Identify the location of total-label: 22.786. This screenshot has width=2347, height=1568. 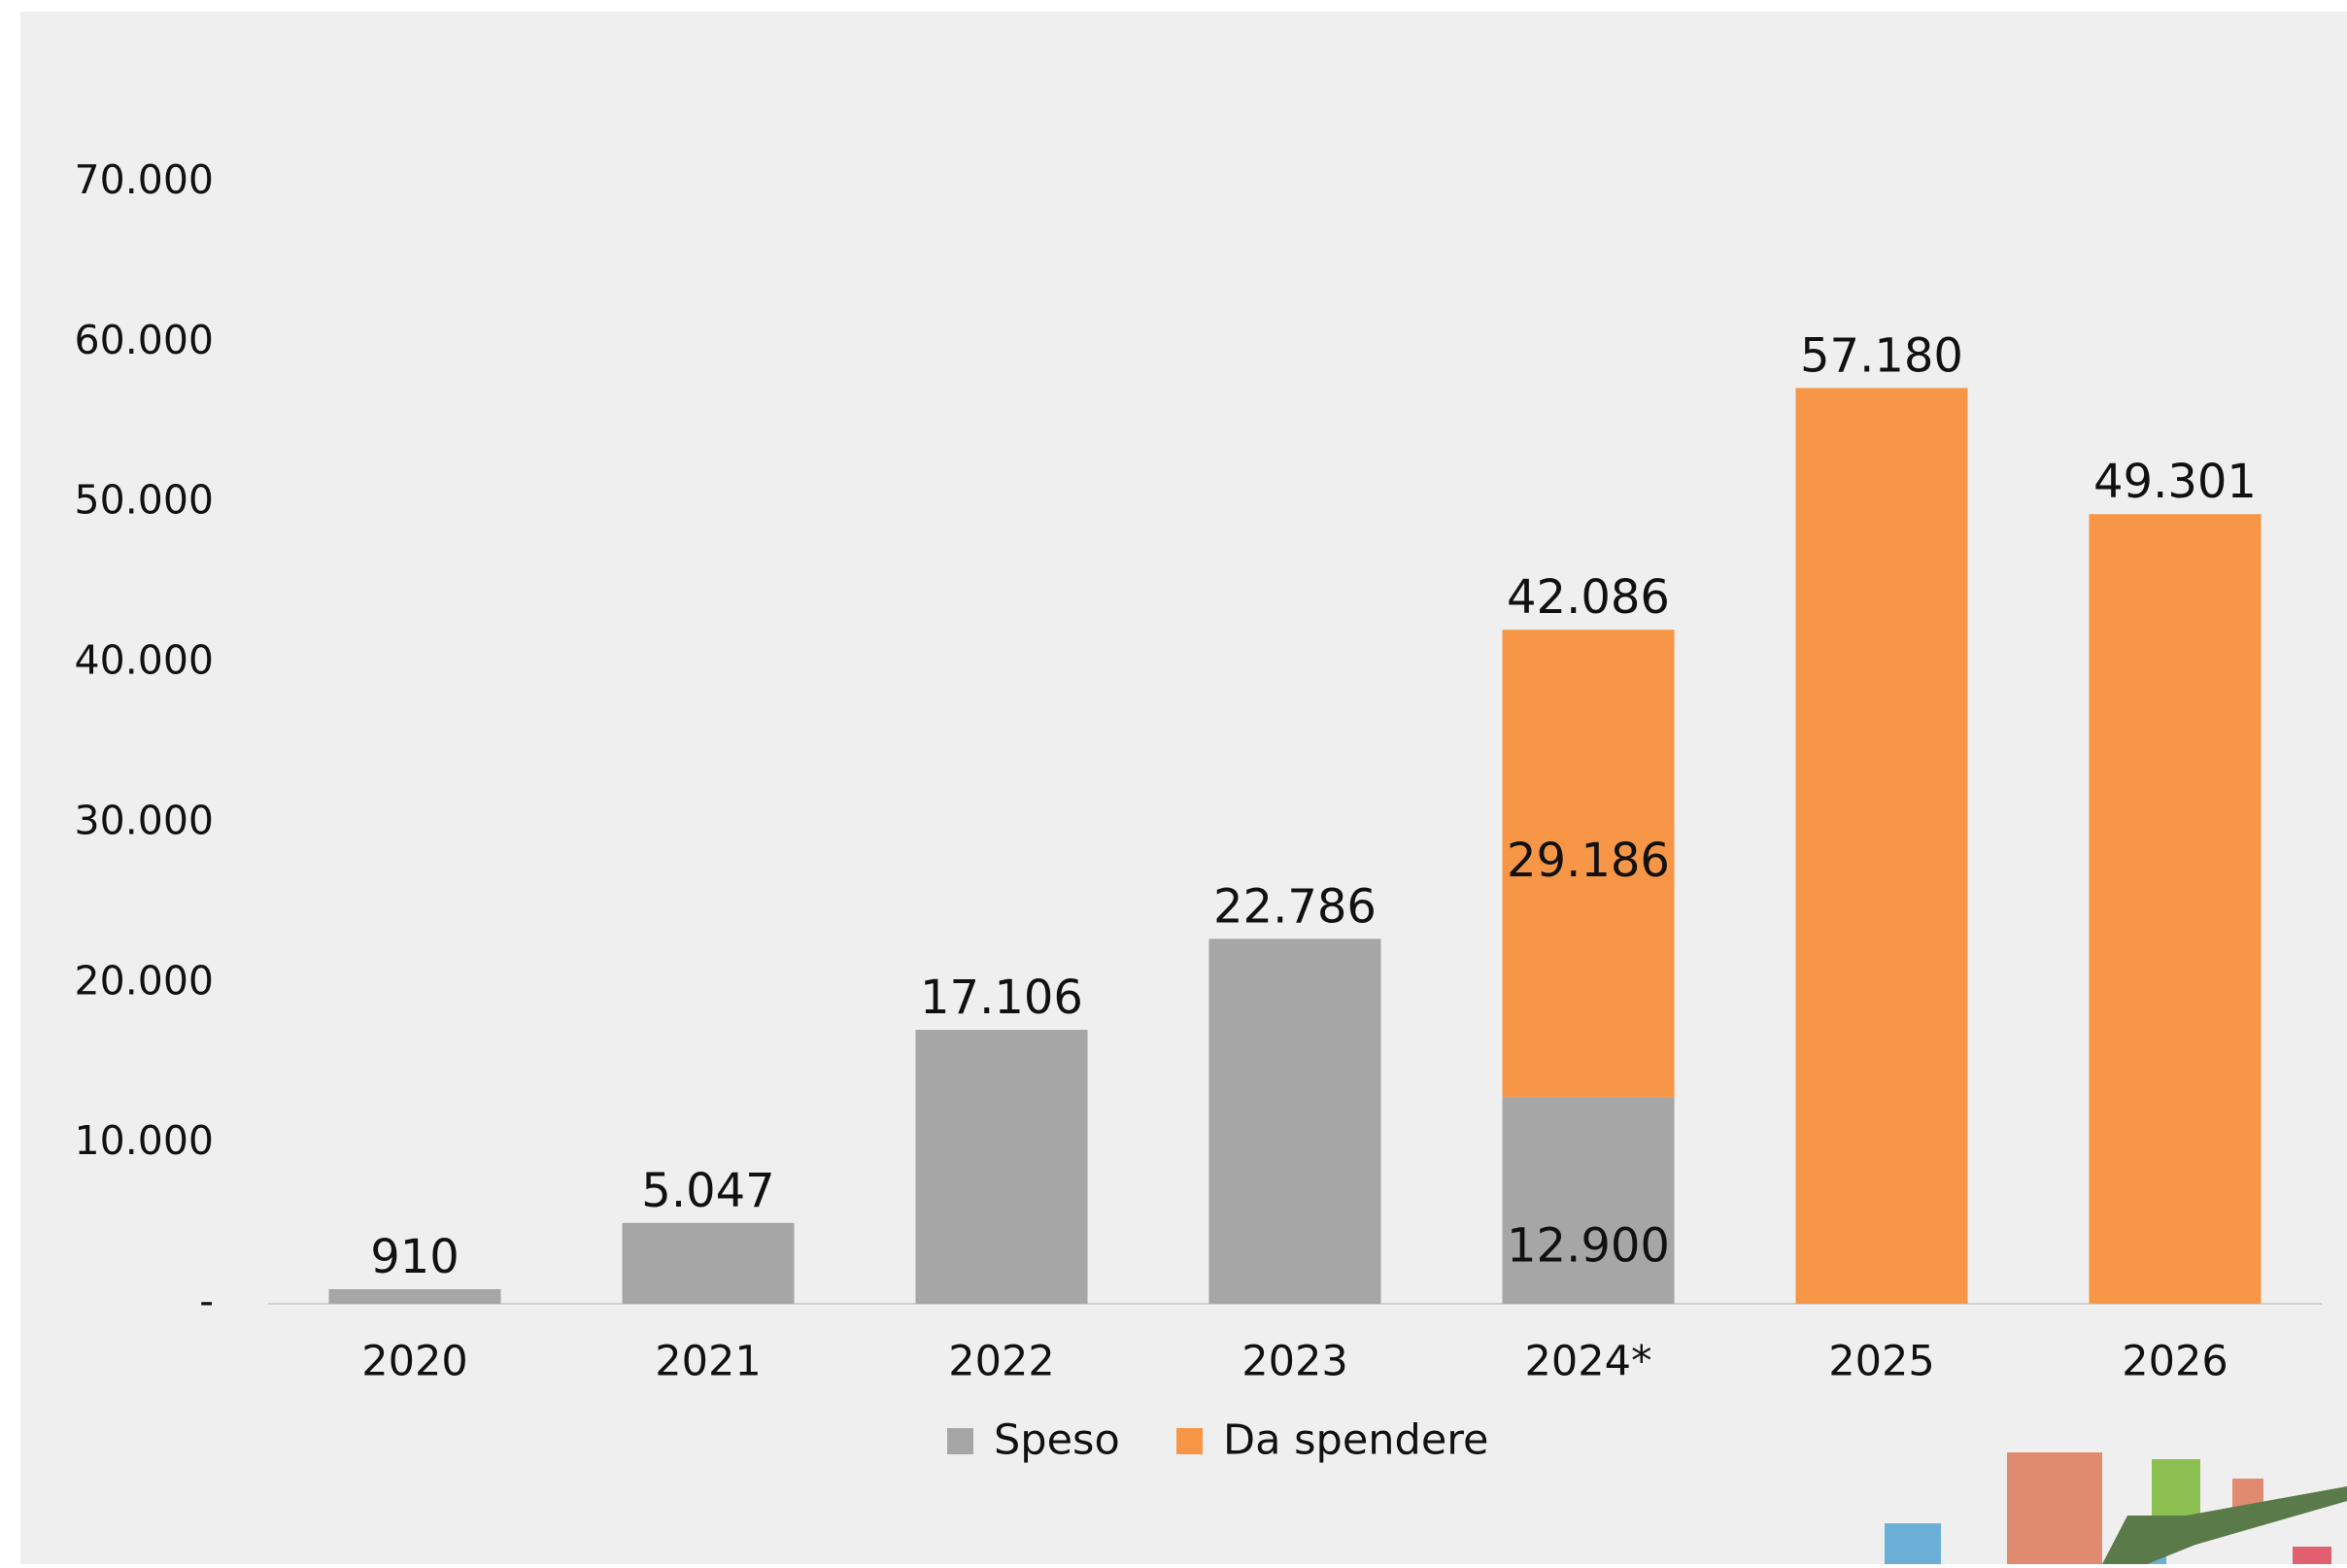
(1295, 906).